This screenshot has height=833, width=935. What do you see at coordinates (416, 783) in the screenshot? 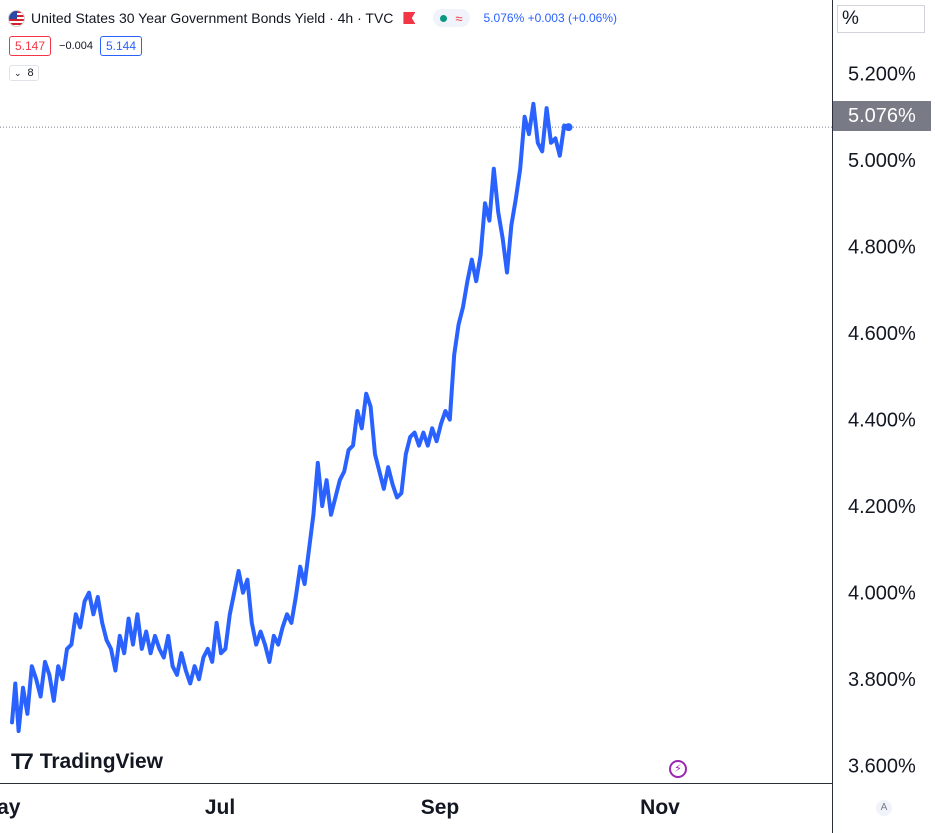
I see `time-axis-divider` at bounding box center [416, 783].